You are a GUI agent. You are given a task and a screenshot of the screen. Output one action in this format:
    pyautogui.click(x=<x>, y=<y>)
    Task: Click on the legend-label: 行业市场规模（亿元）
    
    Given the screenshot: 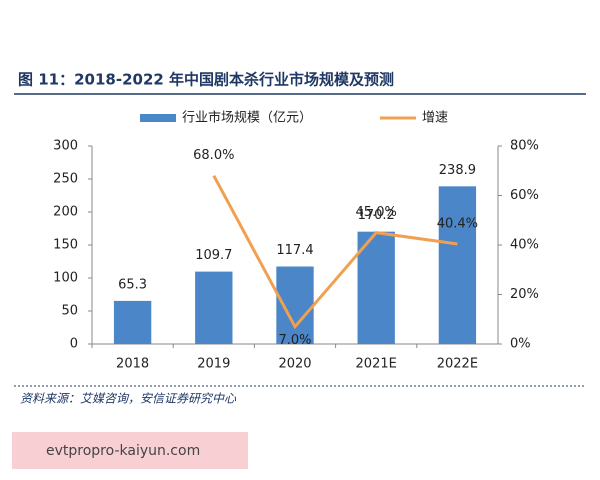 What is the action you would take?
    pyautogui.click(x=247, y=118)
    